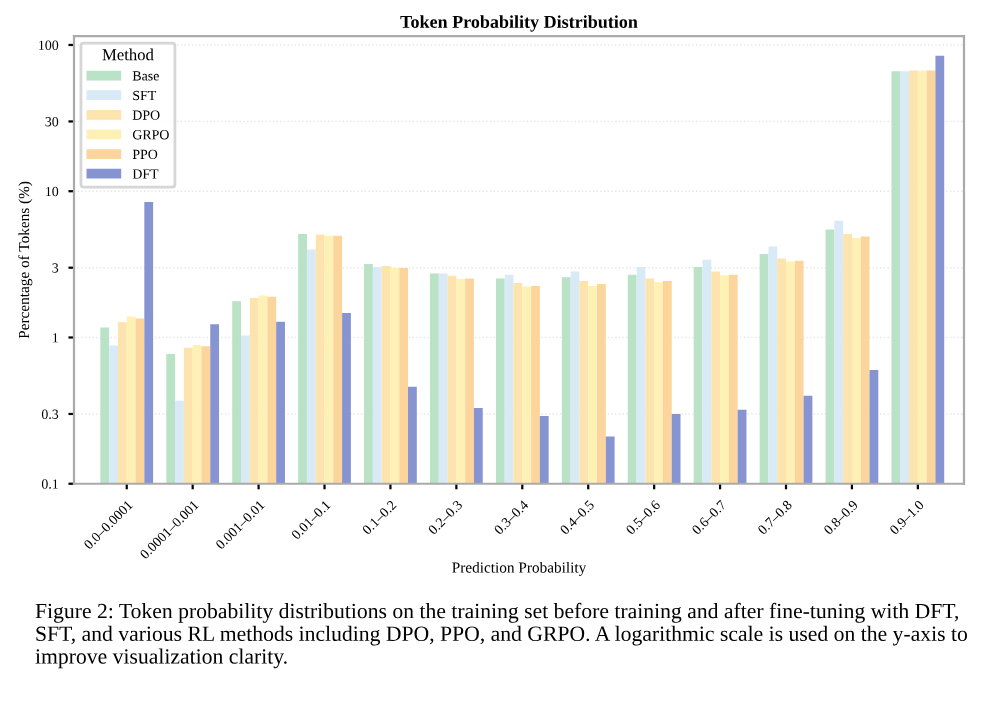 The image size is (1000, 722). I want to click on chart-title: Token Probability Distribution, so click(519, 23).